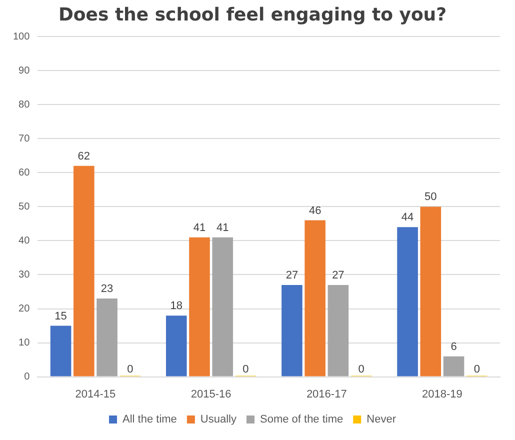 Image resolution: width=515 pixels, height=440 pixels. What do you see at coordinates (176, 306) in the screenshot?
I see `data-label: 18` at bounding box center [176, 306].